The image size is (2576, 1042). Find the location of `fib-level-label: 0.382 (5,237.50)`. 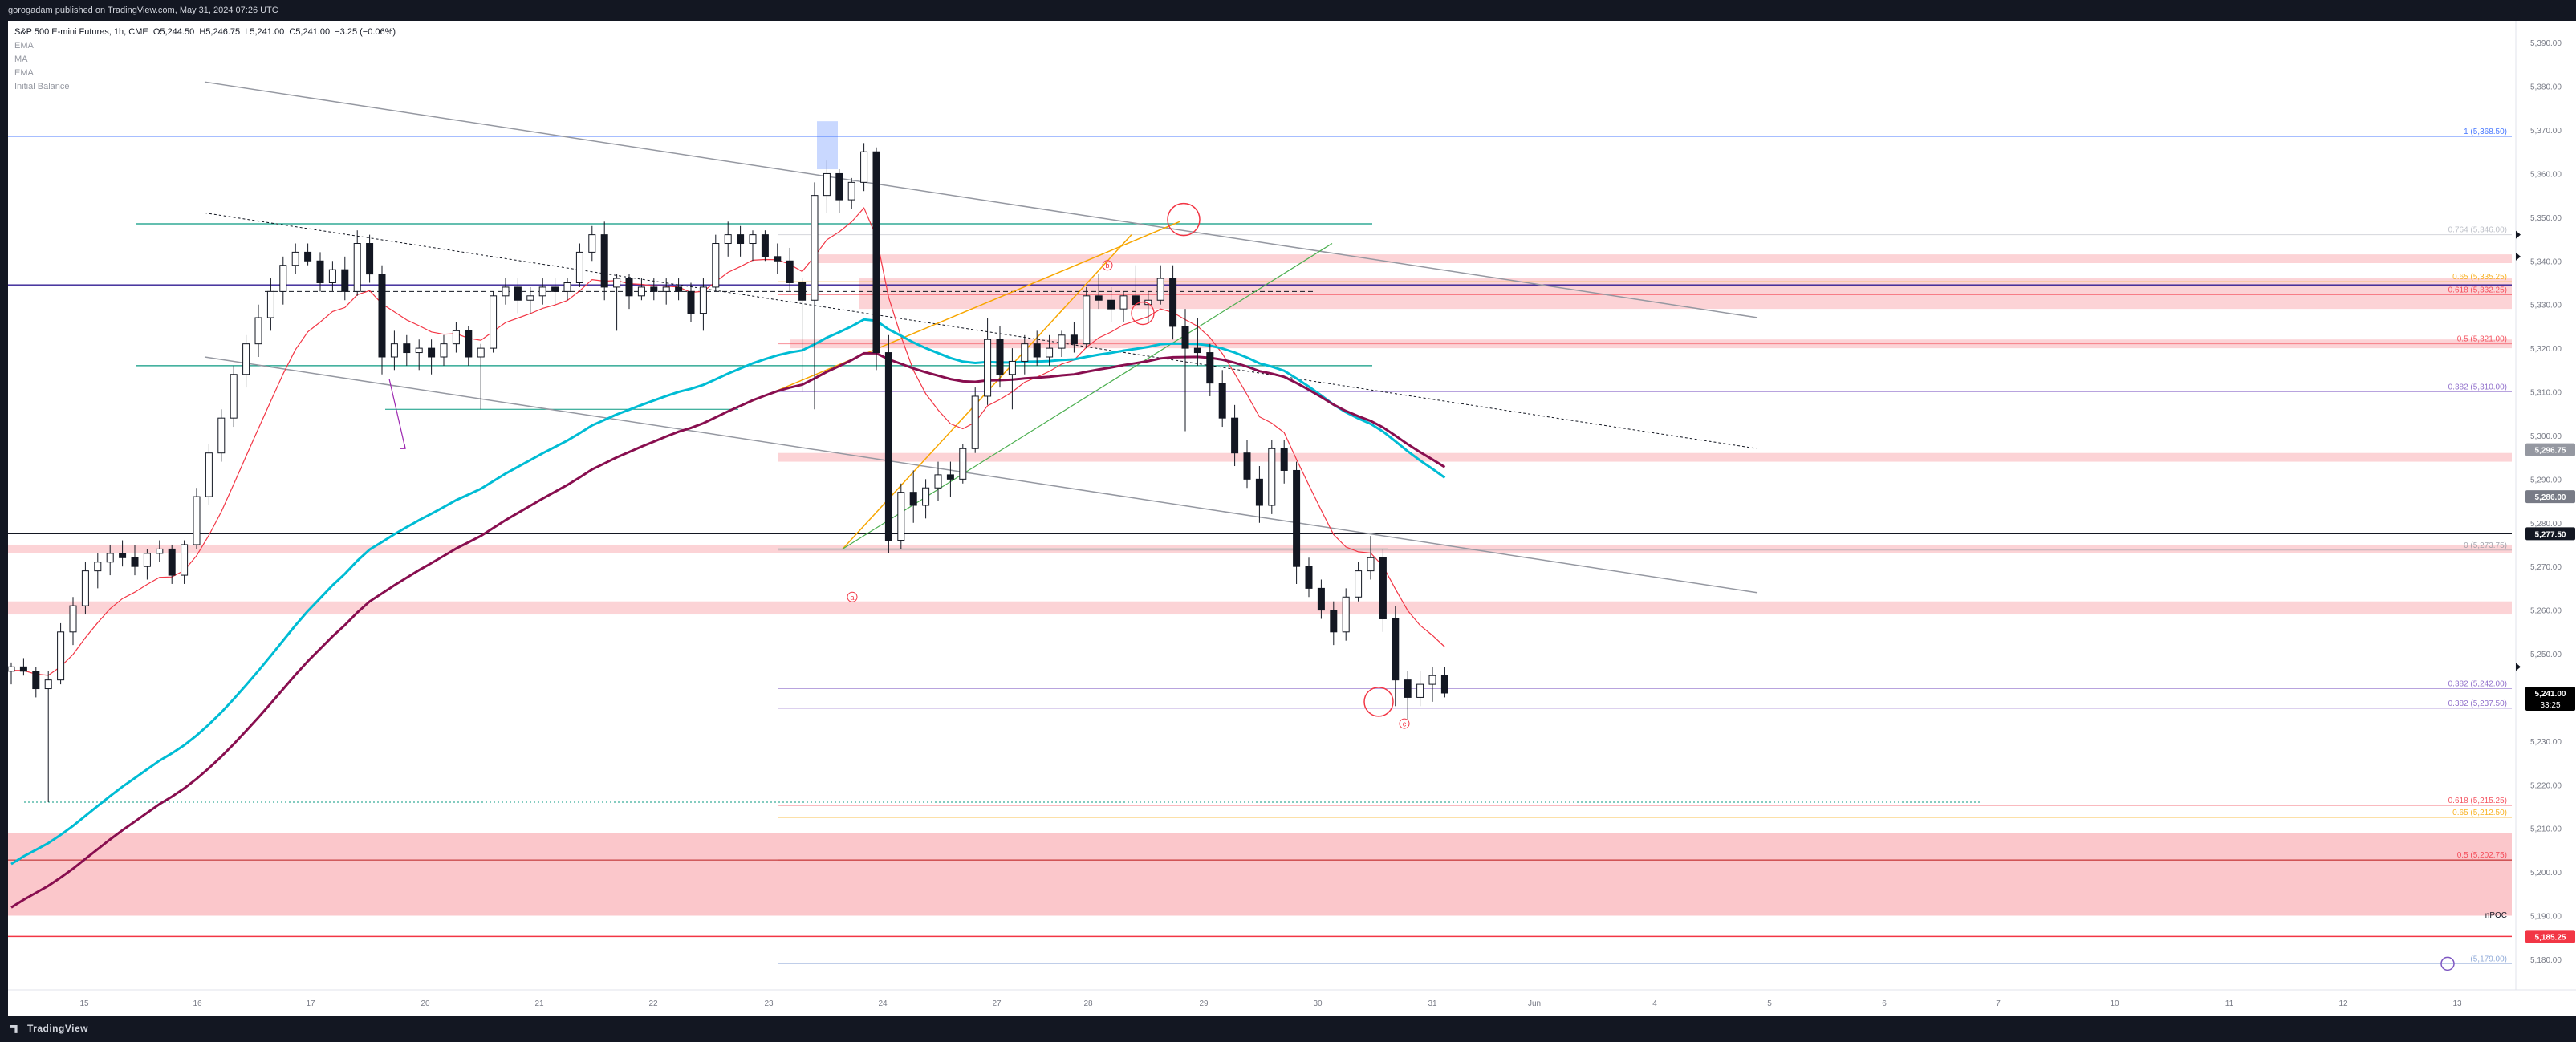

fib-level-label: 0.382 (5,237.50) is located at coordinates (2477, 703).